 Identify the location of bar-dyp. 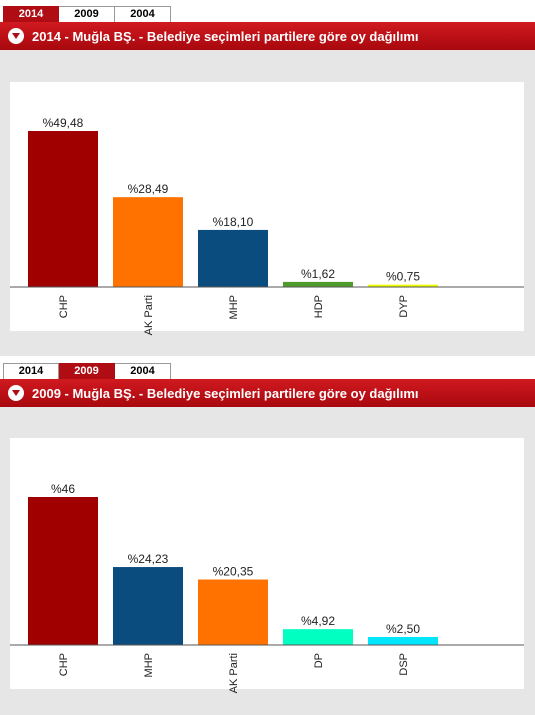
(403, 285).